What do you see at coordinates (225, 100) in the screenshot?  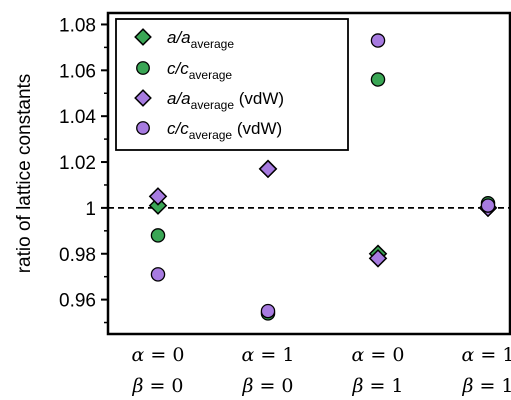 I see `legend-entry-label: a/aaverage (vdW)` at bounding box center [225, 100].